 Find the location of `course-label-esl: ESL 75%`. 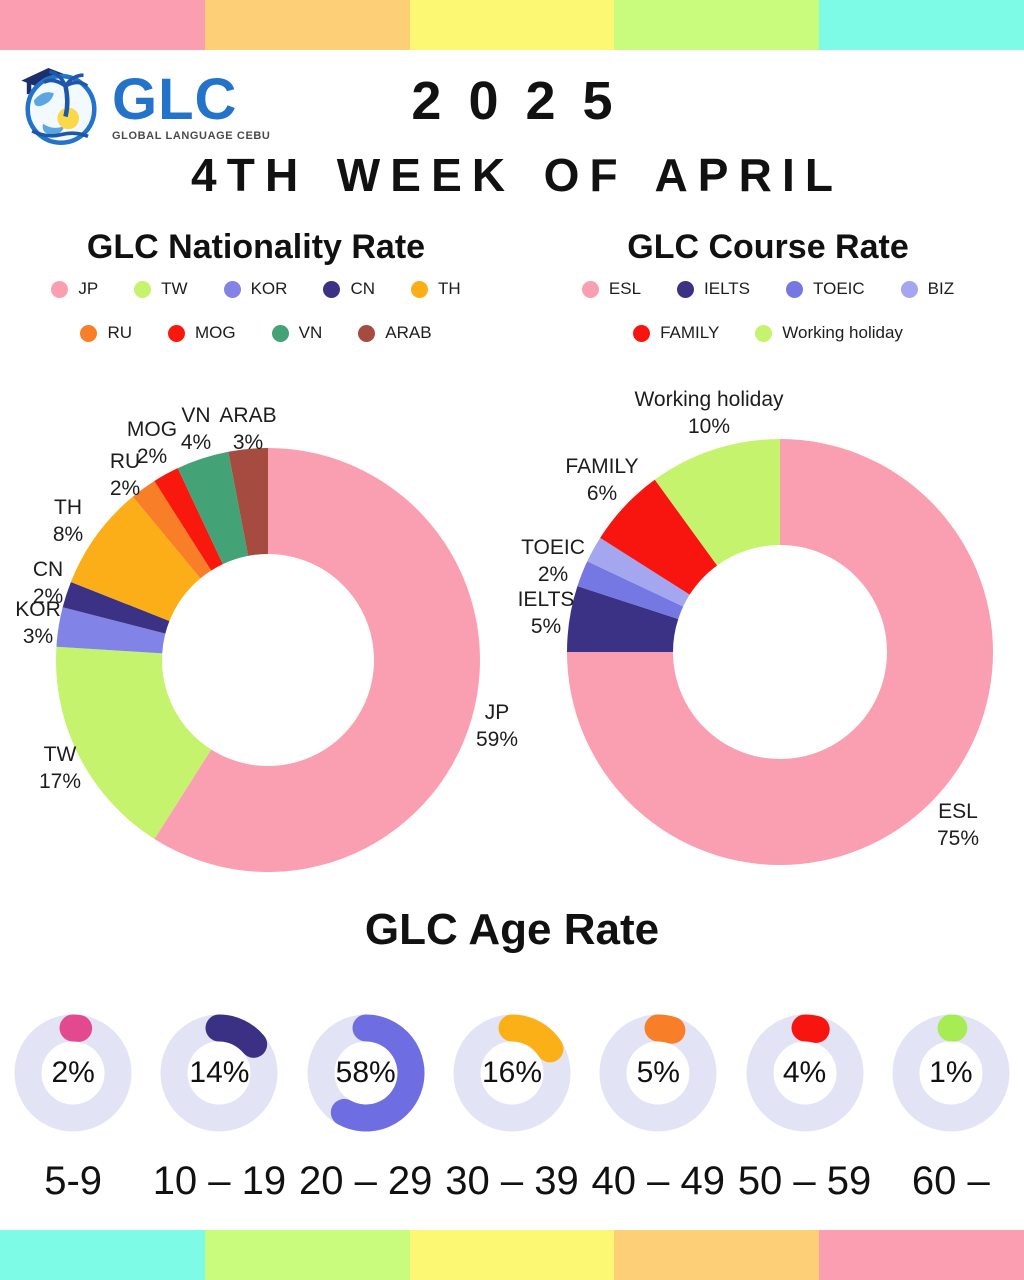

course-label-esl: ESL 75% is located at coordinates (958, 825).